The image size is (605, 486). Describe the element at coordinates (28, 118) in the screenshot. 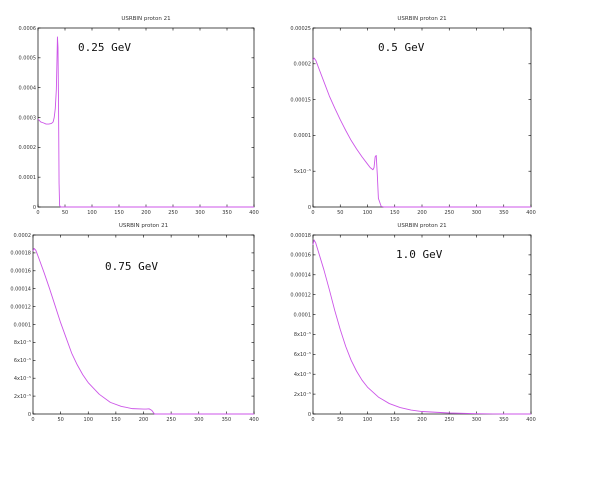

I see `y-tick-label: 0.0003` at that location.